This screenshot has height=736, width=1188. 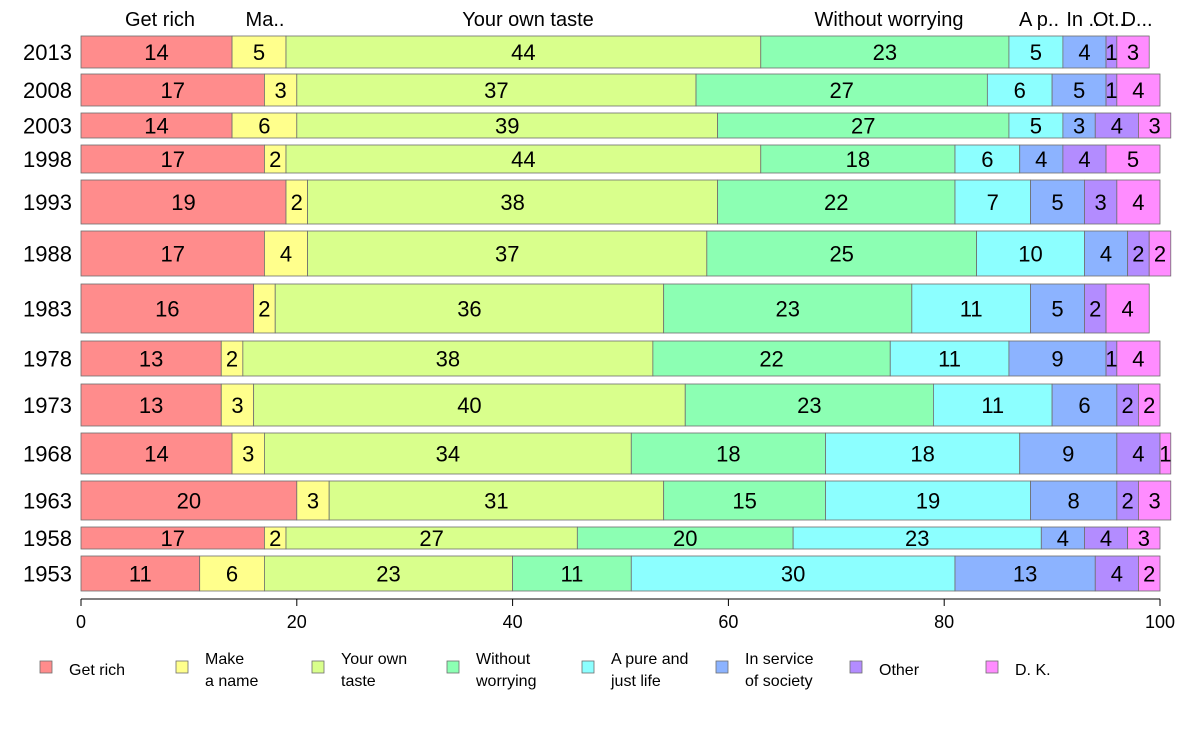 I want to click on legend-label-line1: Make, so click(x=224, y=659).